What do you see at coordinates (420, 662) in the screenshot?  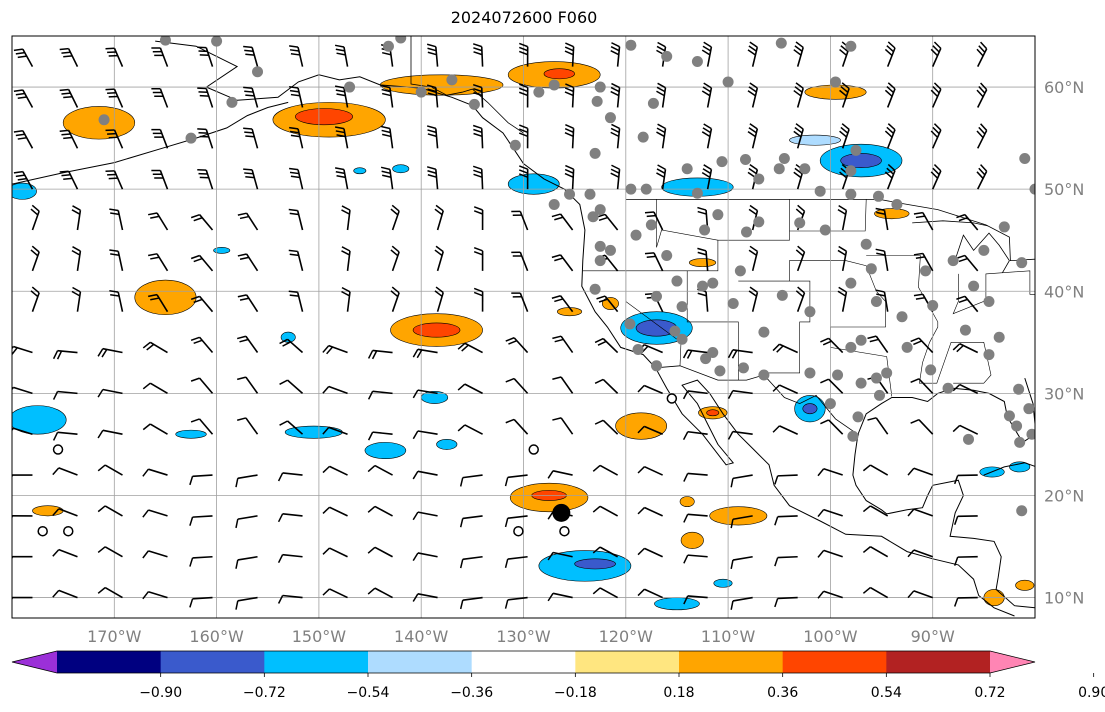 I see `colorbar-segment` at bounding box center [420, 662].